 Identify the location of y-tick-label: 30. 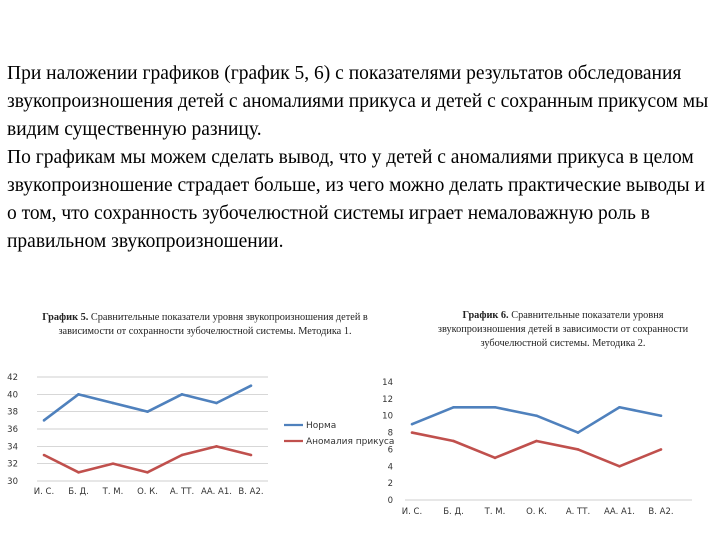
(12, 482).